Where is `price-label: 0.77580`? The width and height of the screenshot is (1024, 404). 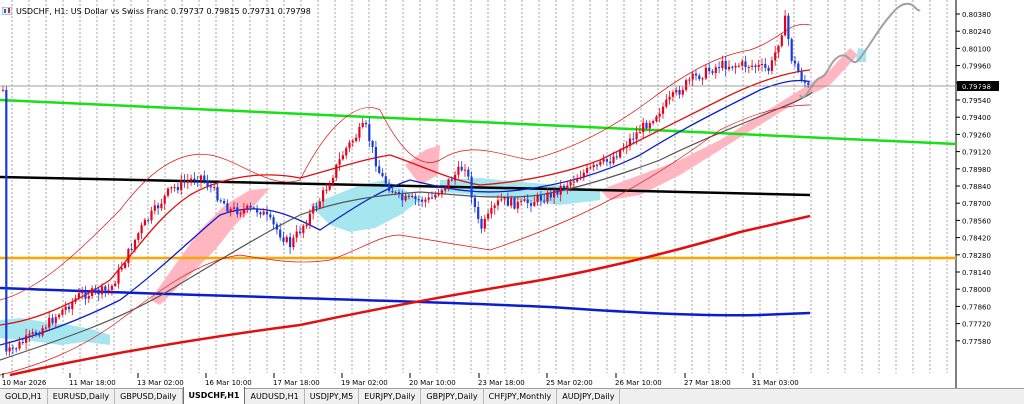 price-label: 0.77580 is located at coordinates (976, 342).